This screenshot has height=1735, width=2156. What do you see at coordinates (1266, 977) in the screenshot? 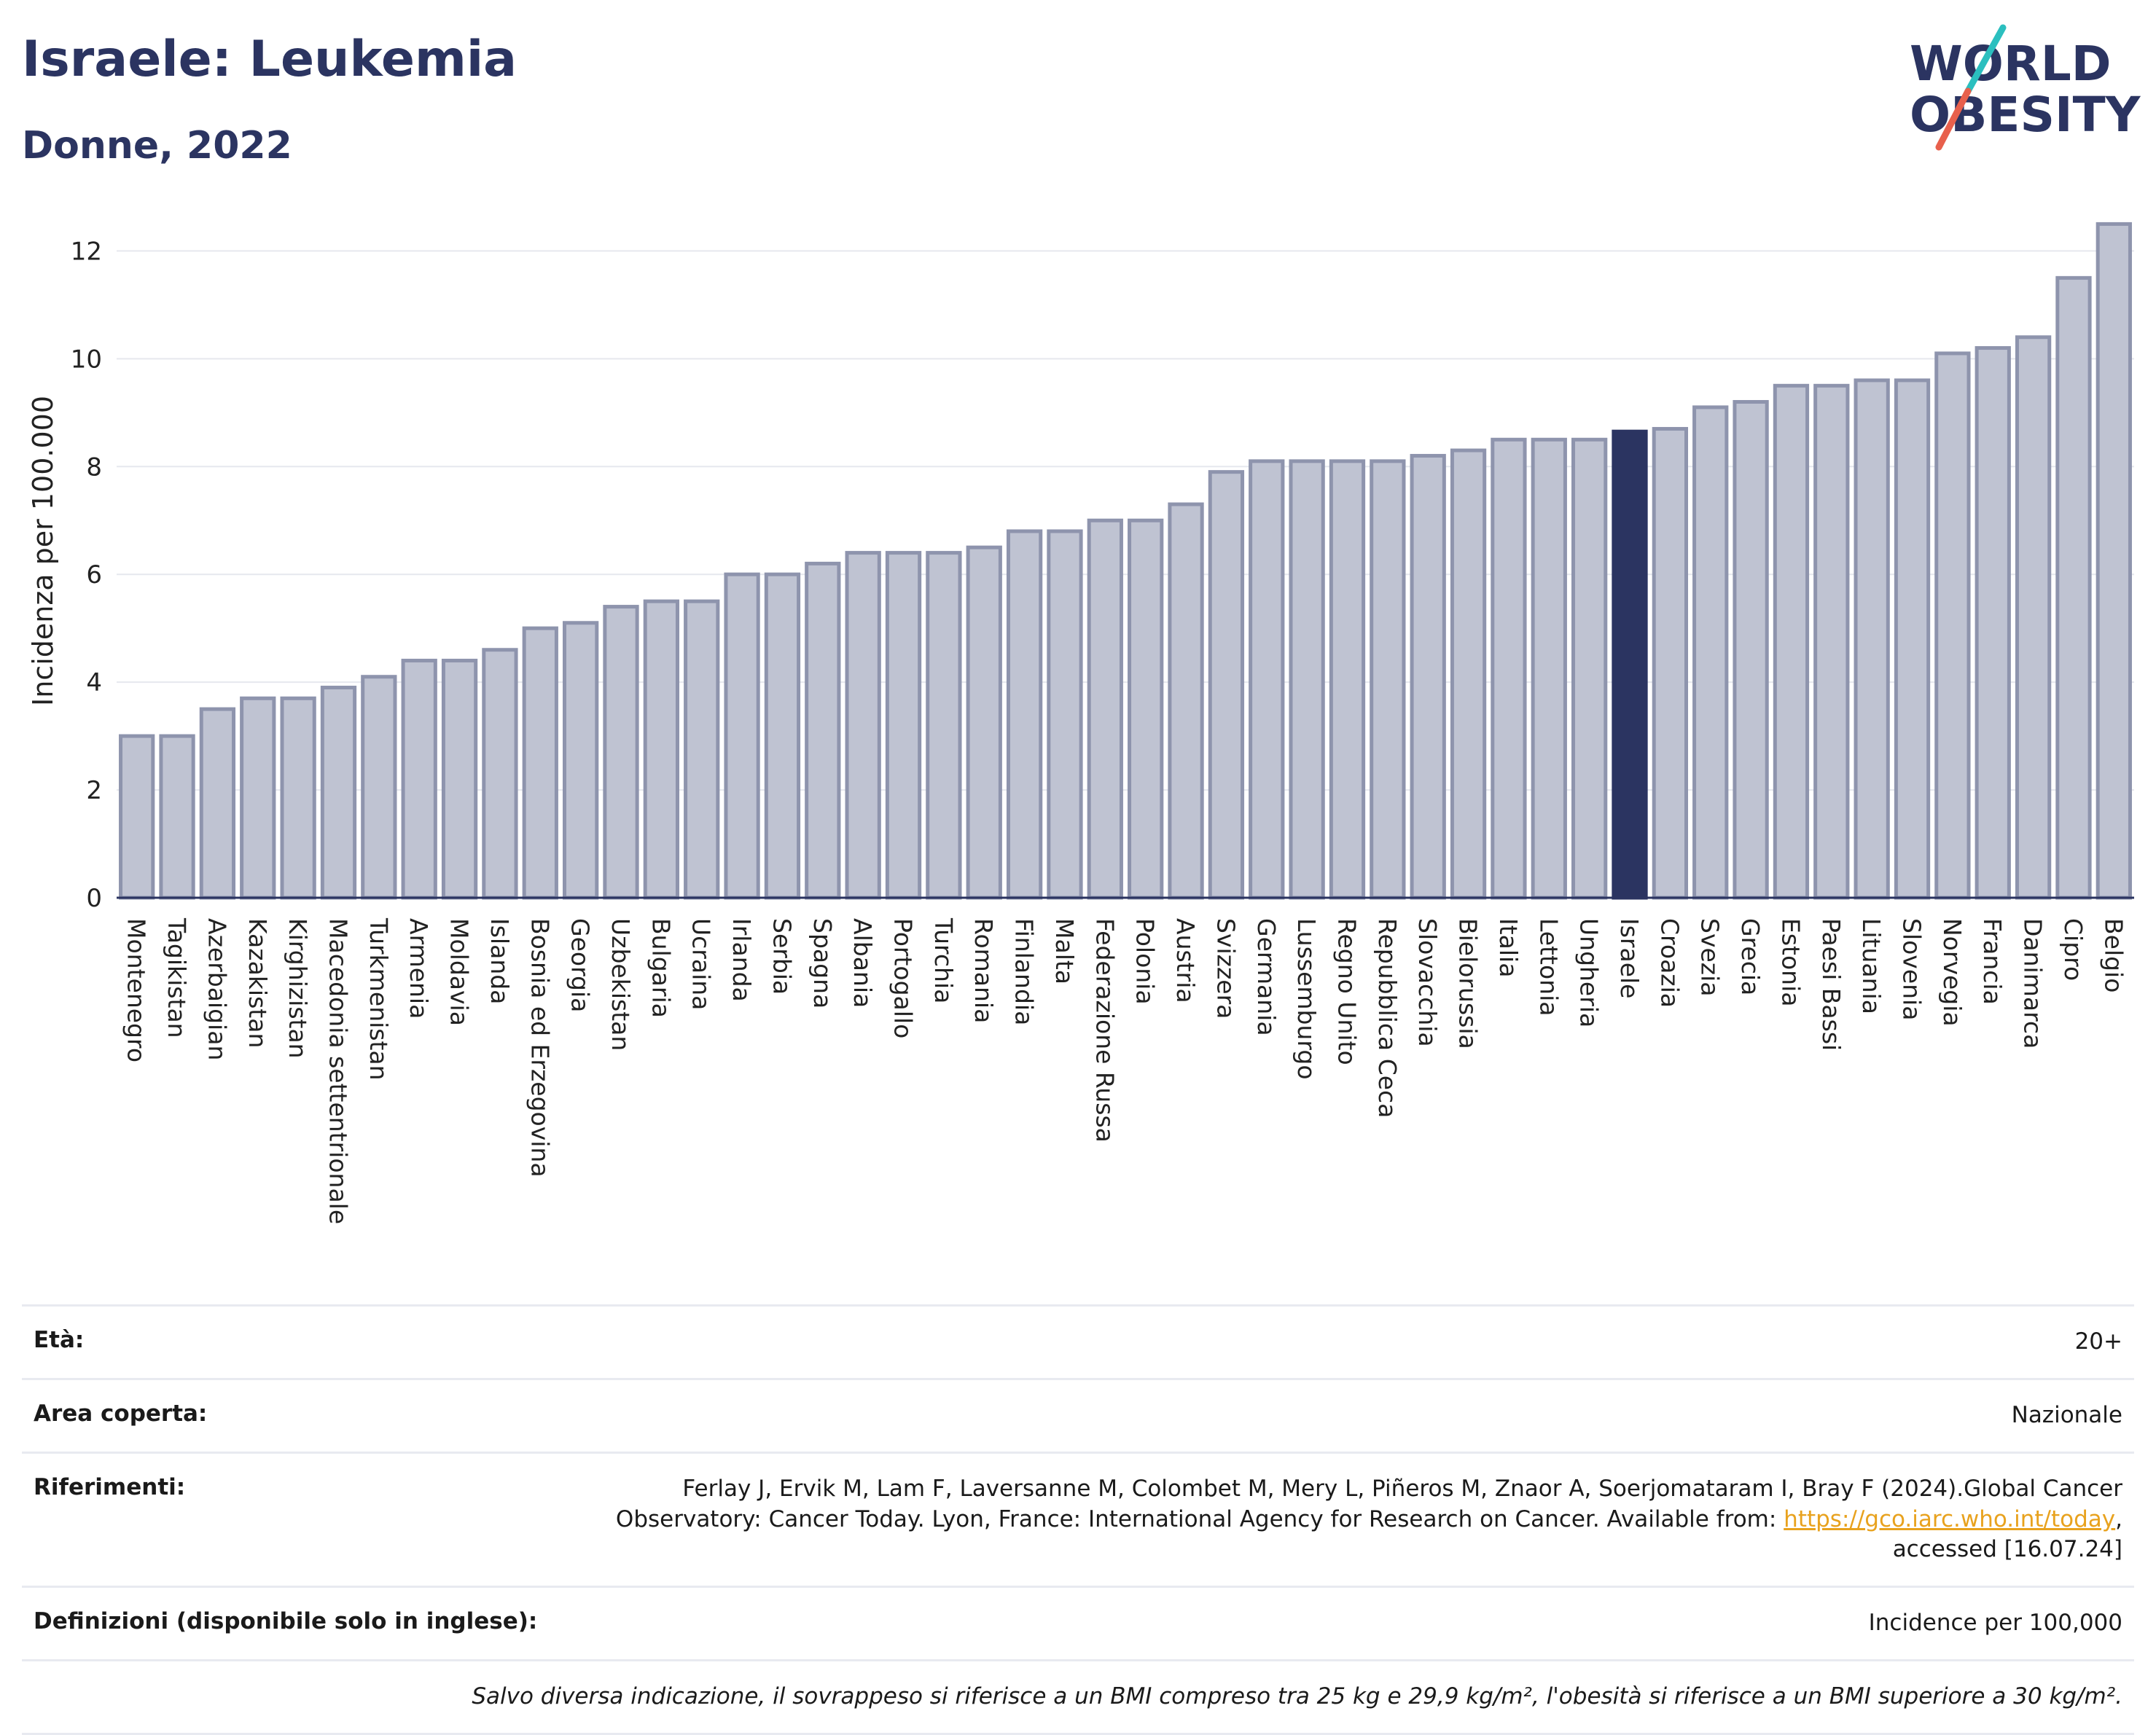
I see `x-tick-label: Germania` at bounding box center [1266, 977].